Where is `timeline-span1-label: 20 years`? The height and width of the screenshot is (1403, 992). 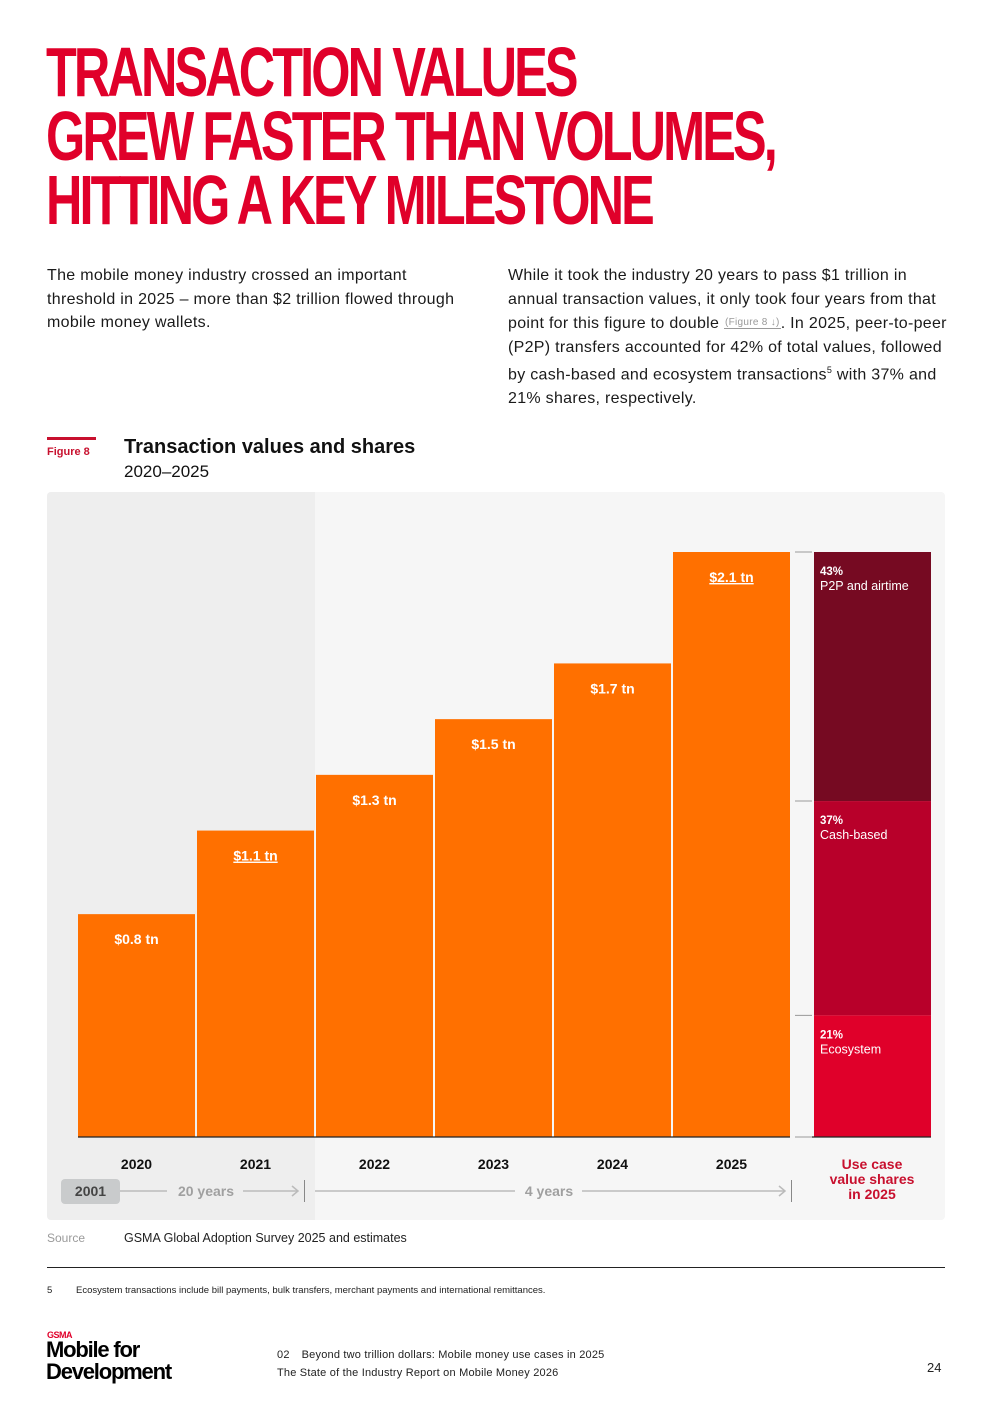 timeline-span1-label: 20 years is located at coordinates (206, 1191).